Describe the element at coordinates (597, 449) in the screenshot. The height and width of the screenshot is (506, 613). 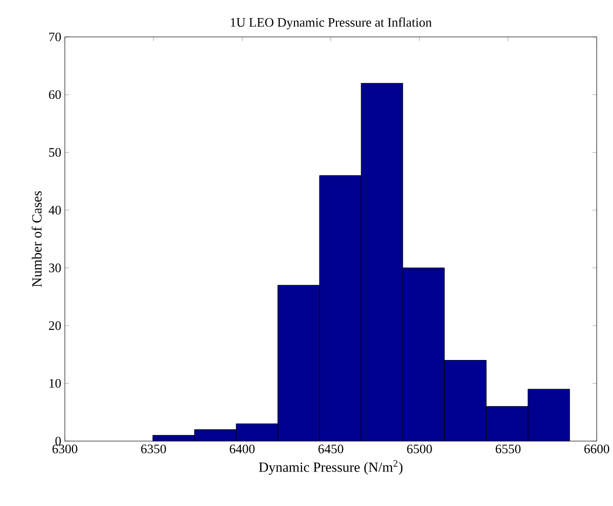
I see `x-tick-label: 6600` at that location.